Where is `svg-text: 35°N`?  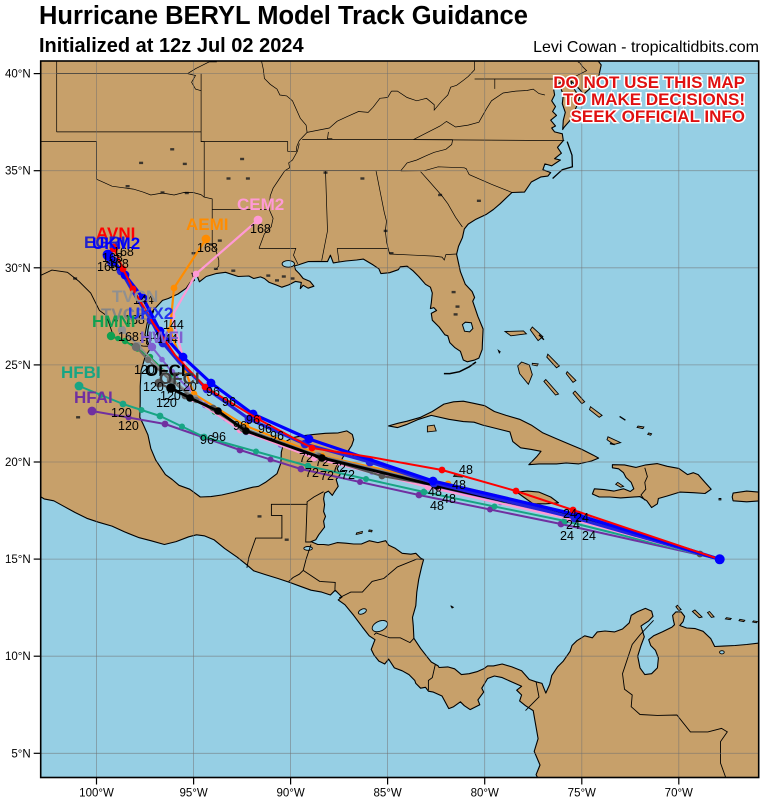
svg-text: 35°N is located at coordinates (18, 172).